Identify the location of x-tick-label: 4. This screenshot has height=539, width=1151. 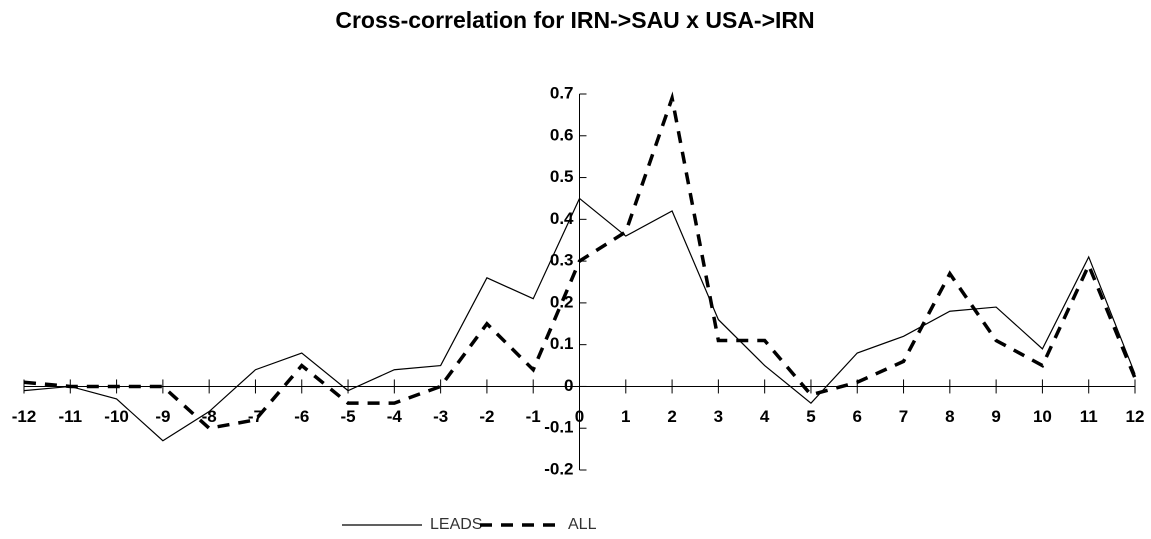
(765, 416).